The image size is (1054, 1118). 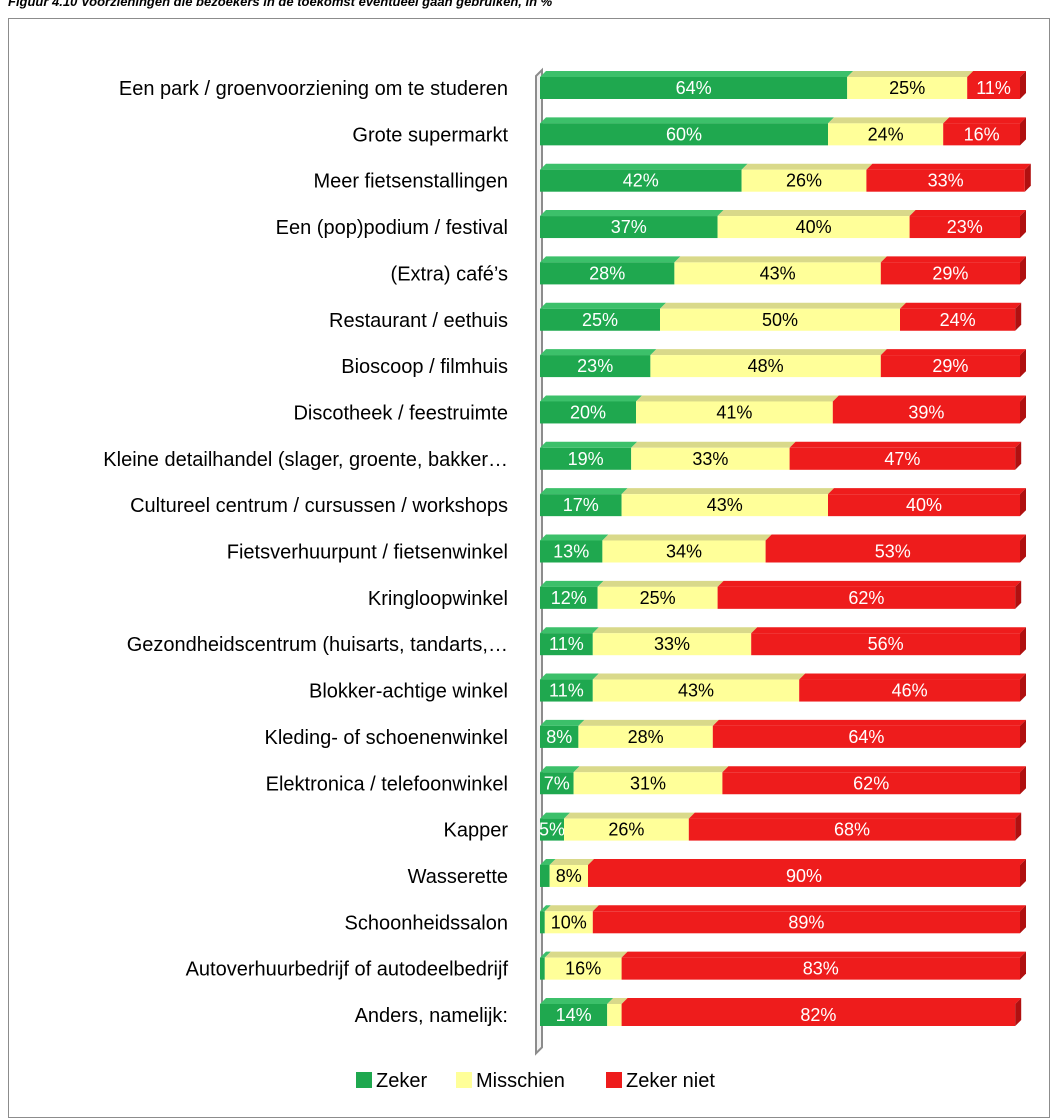 I want to click on legend-swatch, so click(x=614, y=1080).